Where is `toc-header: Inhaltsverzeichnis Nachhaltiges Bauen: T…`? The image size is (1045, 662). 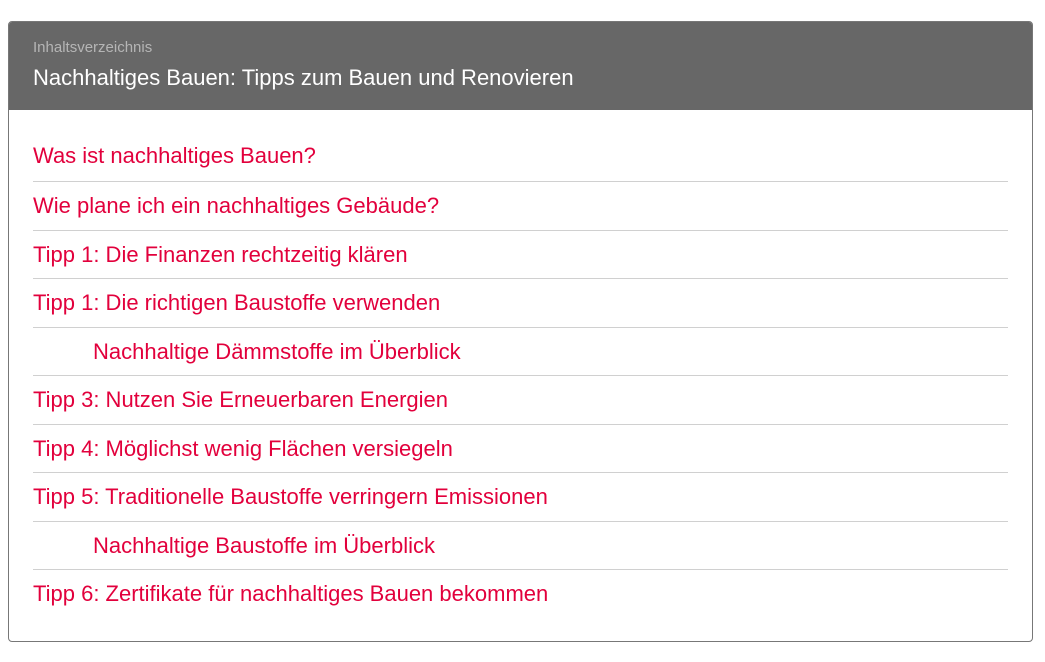
toc-header: Inhaltsverzeichnis Nachhaltiges Bauen: T… is located at coordinates (520, 66).